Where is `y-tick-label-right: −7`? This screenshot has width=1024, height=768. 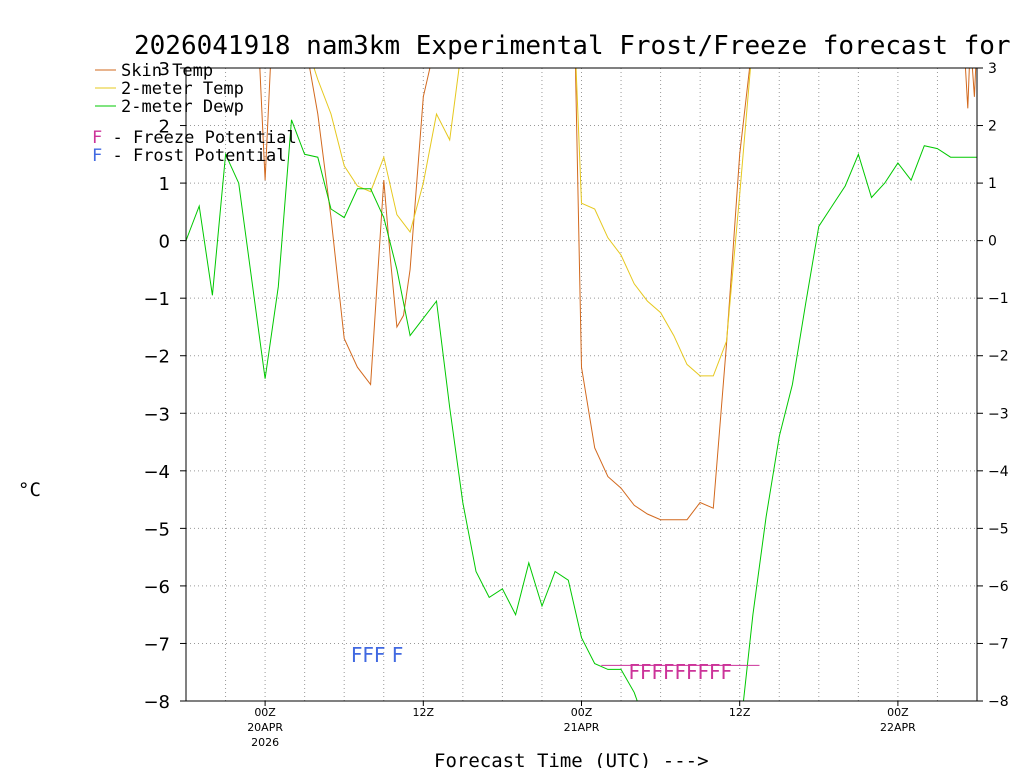
y-tick-label-right: −7 is located at coordinates (998, 644).